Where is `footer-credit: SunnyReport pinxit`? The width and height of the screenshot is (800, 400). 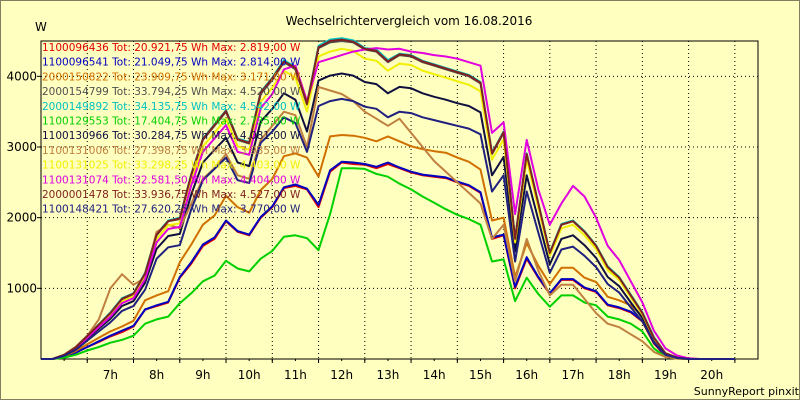 footer-credit: SunnyReport pinxit is located at coordinates (746, 391).